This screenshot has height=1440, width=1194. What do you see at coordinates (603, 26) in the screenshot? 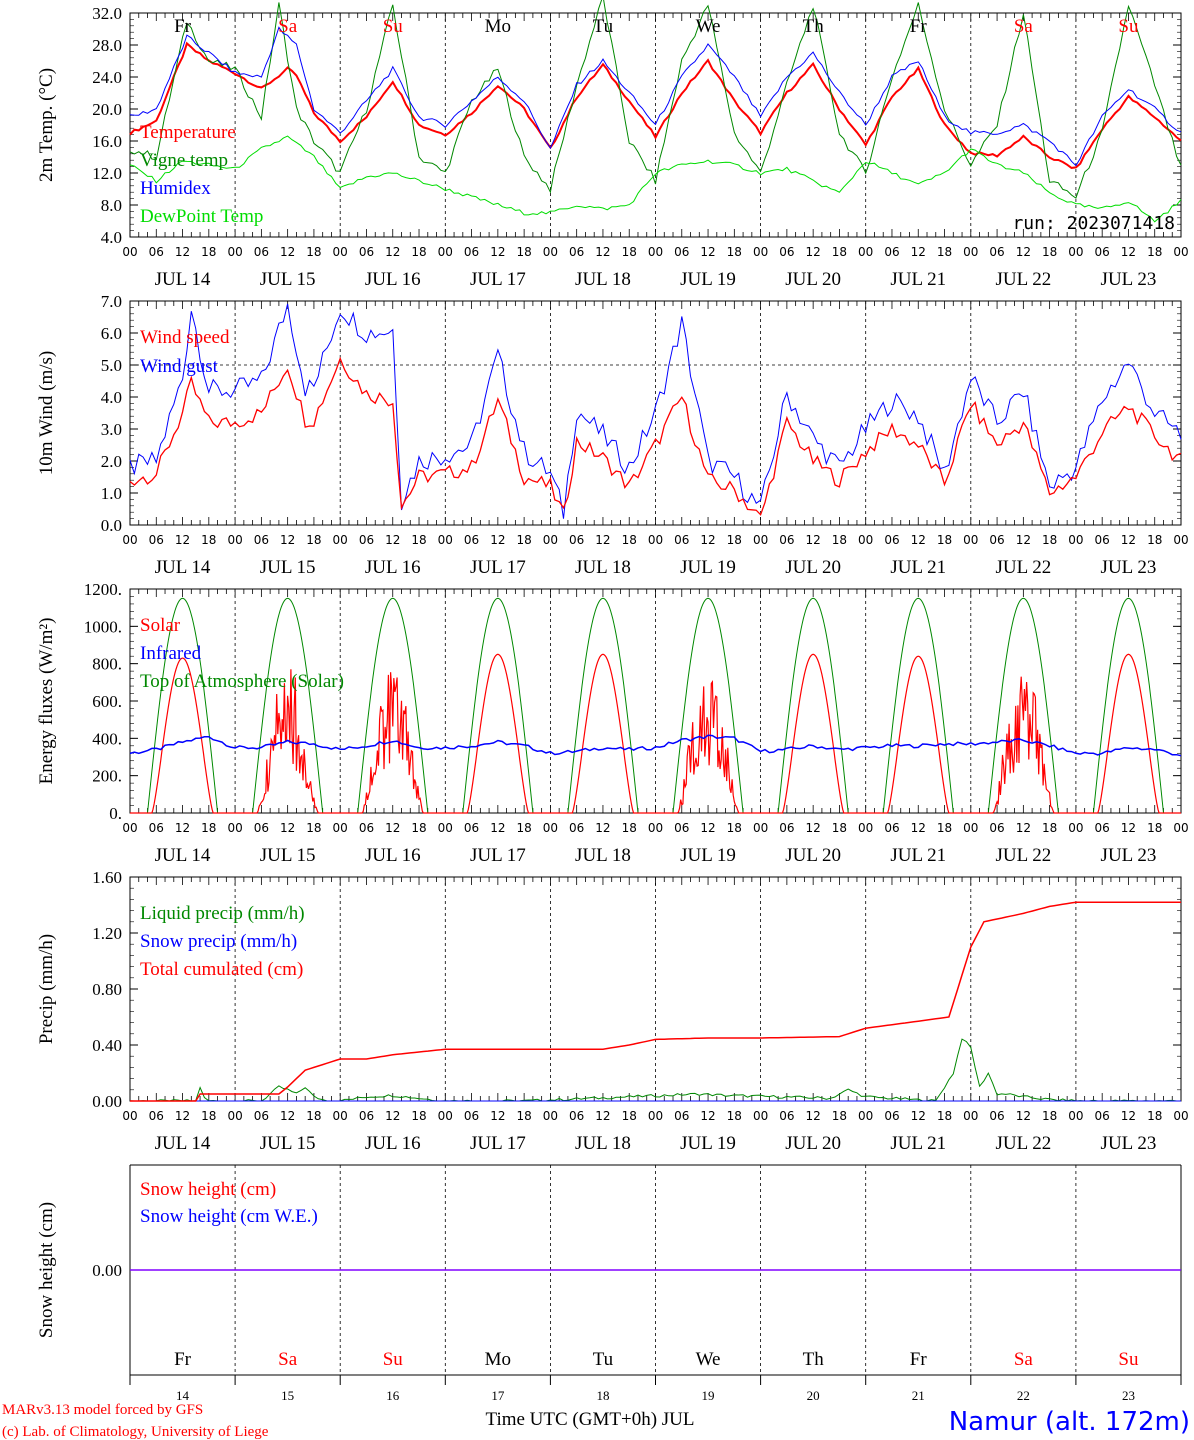
I see `weekday-label: Tu` at bounding box center [603, 26].